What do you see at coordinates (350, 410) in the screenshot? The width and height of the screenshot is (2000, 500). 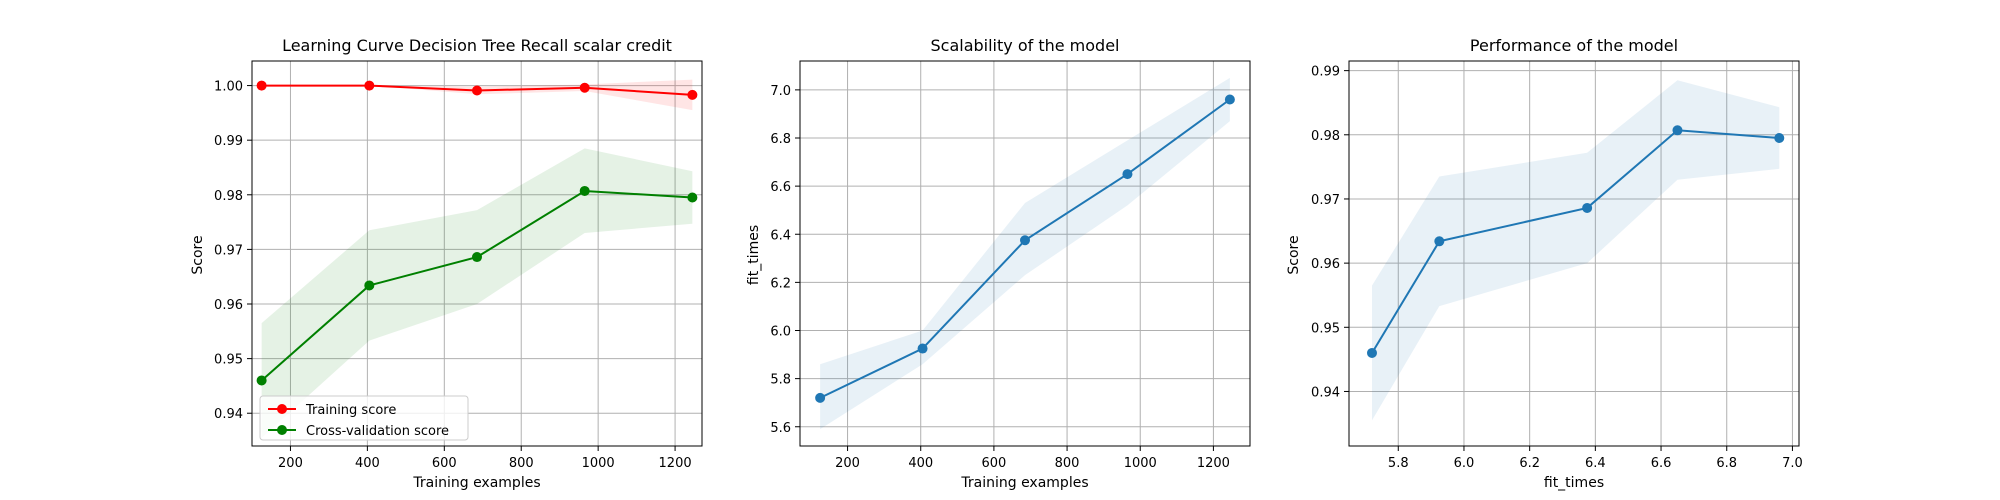 I see `legend-label: Training score` at bounding box center [350, 410].